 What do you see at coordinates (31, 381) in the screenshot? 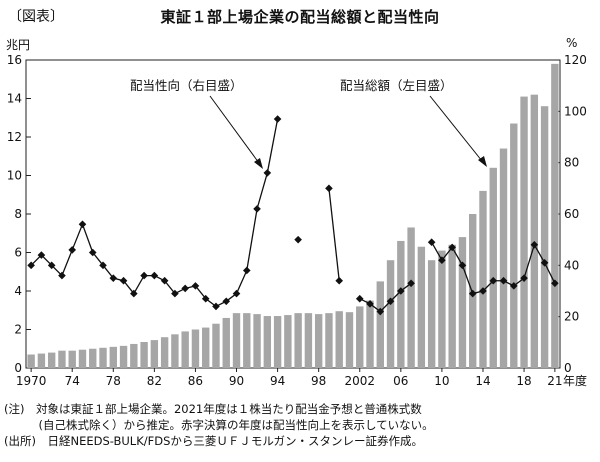
I see `x-axis-tick-label: 1970` at bounding box center [31, 381].